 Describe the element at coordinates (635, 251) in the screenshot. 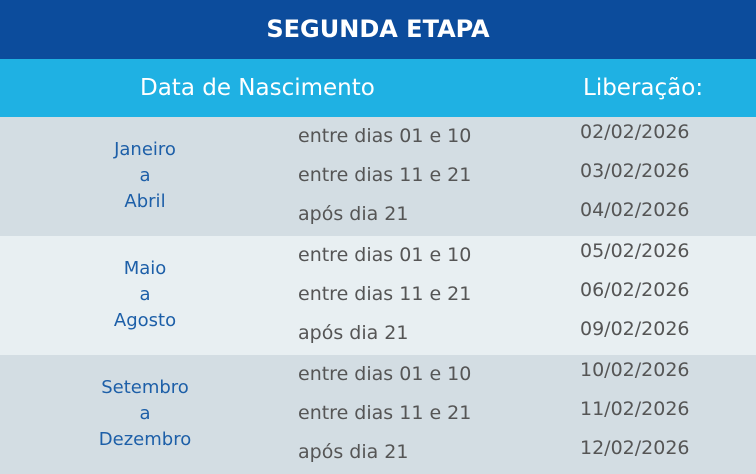

I see `table-cell: 05/02/2026` at that location.